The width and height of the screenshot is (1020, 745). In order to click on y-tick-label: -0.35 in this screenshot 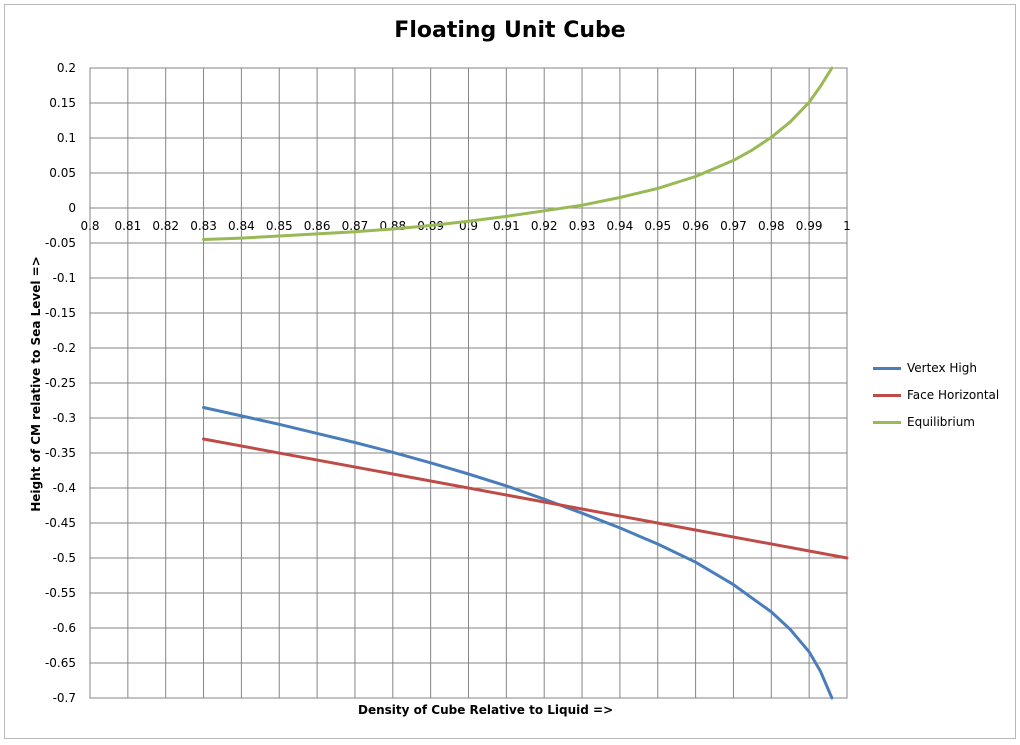, I will do `click(60, 453)`.